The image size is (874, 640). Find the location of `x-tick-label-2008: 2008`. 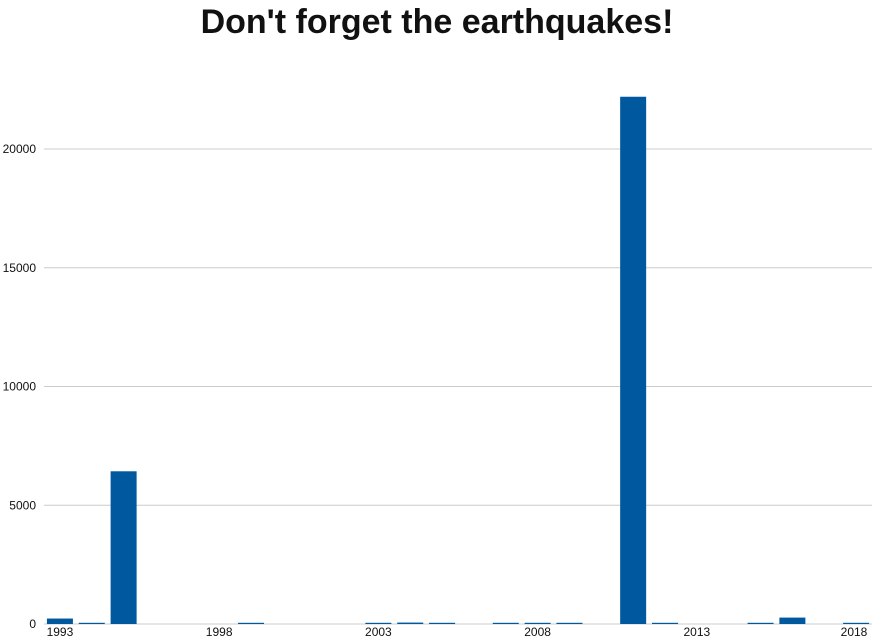

x-tick-label-2008: 2008 is located at coordinates (537, 632).